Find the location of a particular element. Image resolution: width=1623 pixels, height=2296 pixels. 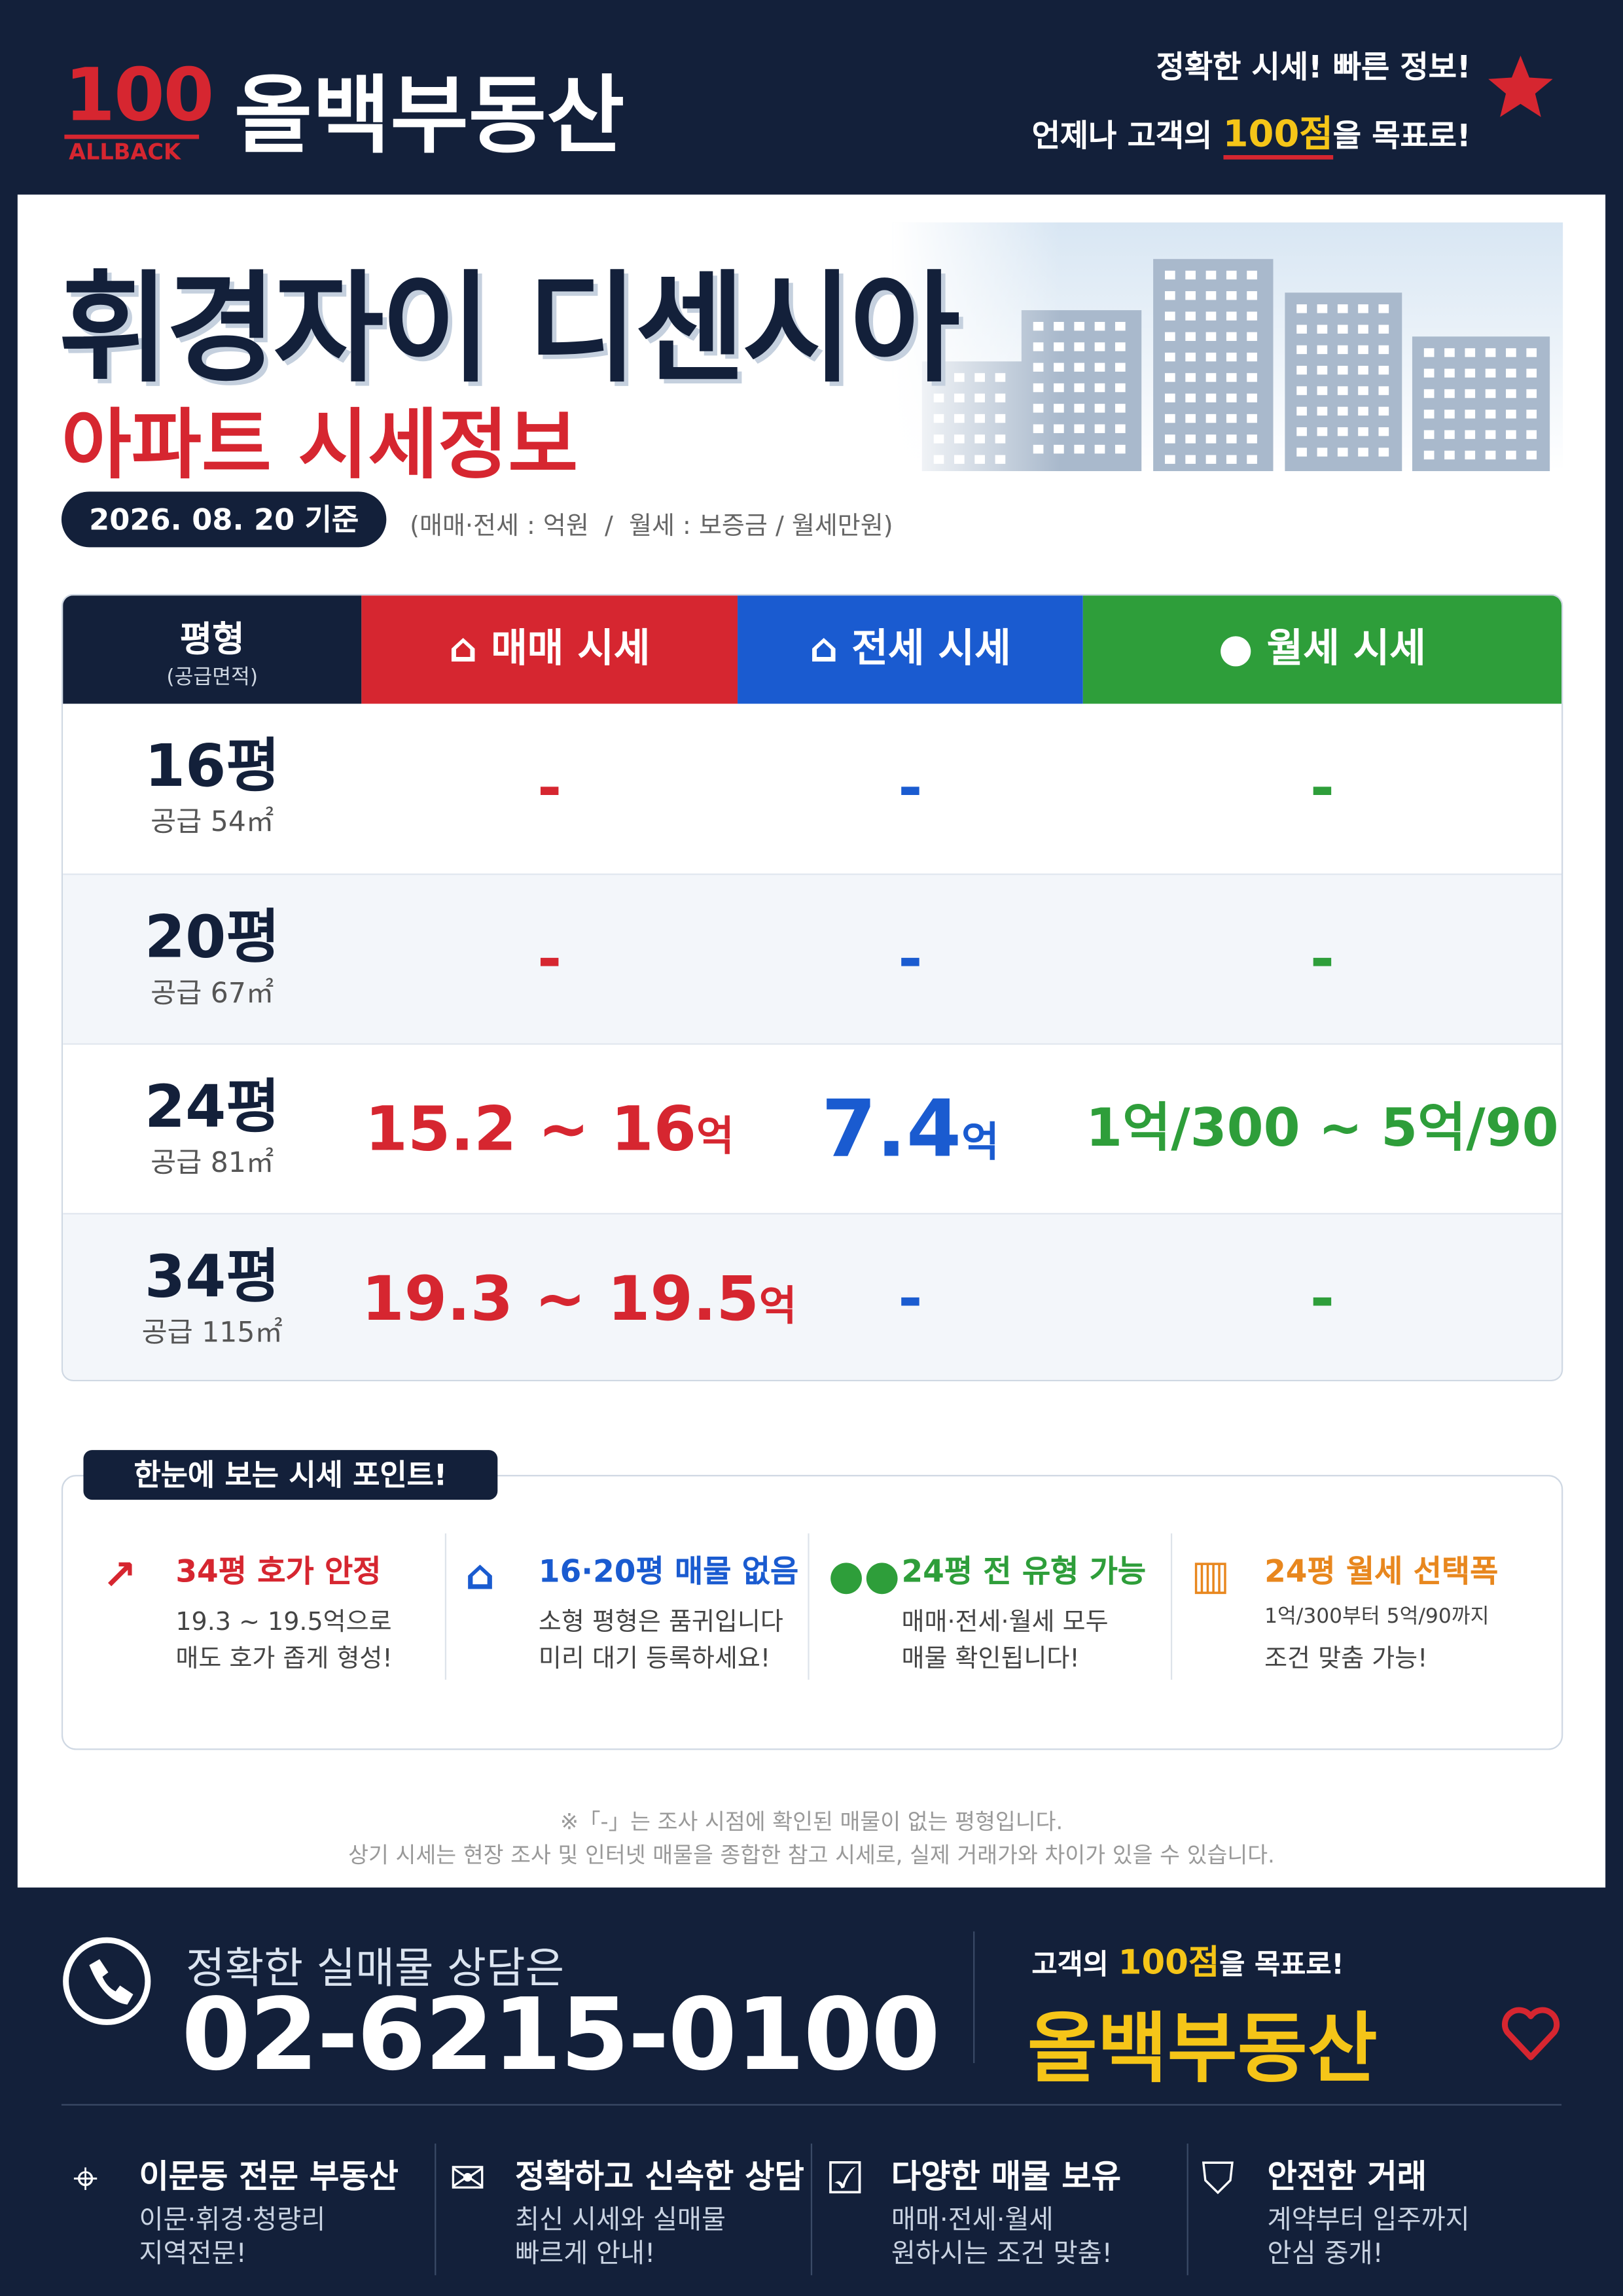

point-line: 미리 대기 등록하세요! is located at coordinates (654, 1659).